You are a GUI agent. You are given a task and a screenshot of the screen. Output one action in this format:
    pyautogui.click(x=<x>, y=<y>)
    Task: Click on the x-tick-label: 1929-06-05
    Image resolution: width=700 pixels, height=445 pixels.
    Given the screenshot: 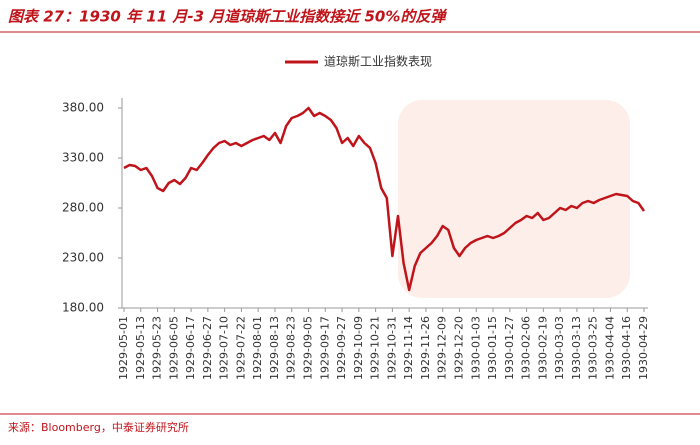 What is the action you would take?
    pyautogui.click(x=173, y=348)
    